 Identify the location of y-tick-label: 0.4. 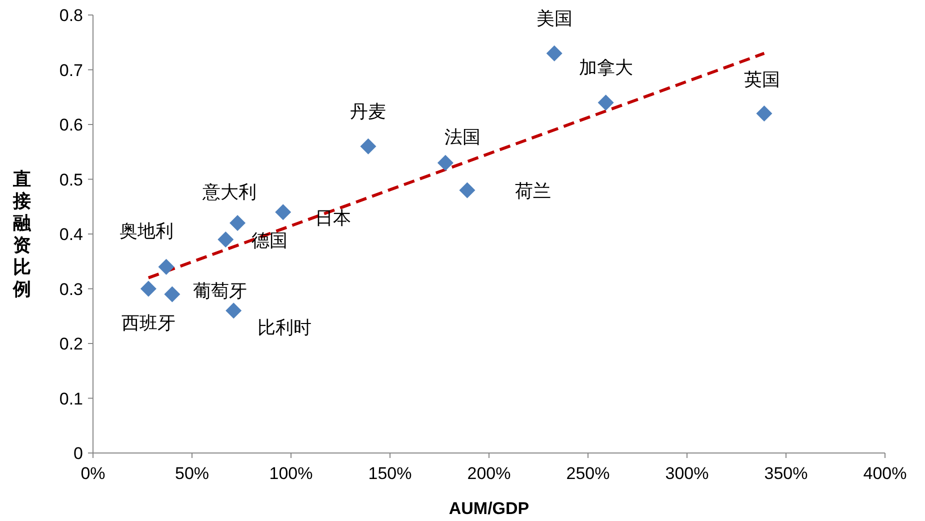
(71, 234).